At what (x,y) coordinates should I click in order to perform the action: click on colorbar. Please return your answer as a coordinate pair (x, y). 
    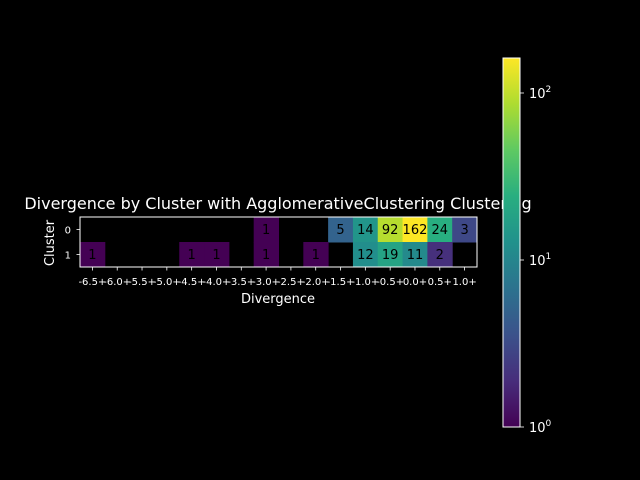
    Looking at the image, I should click on (511, 242).